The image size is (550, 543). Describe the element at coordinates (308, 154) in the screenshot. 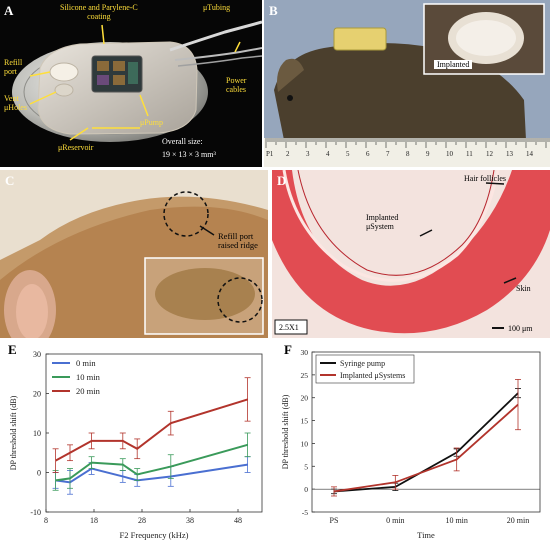

I see `ruler-number: 3` at that location.